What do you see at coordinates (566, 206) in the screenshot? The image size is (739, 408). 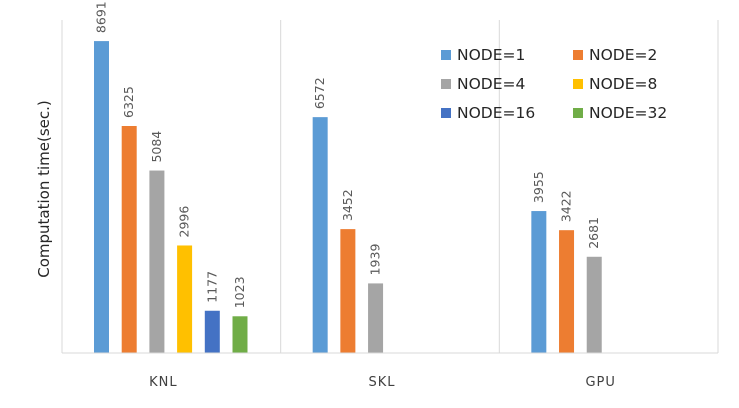 I see `data-label-gpu-series-2: 3422` at bounding box center [566, 206].